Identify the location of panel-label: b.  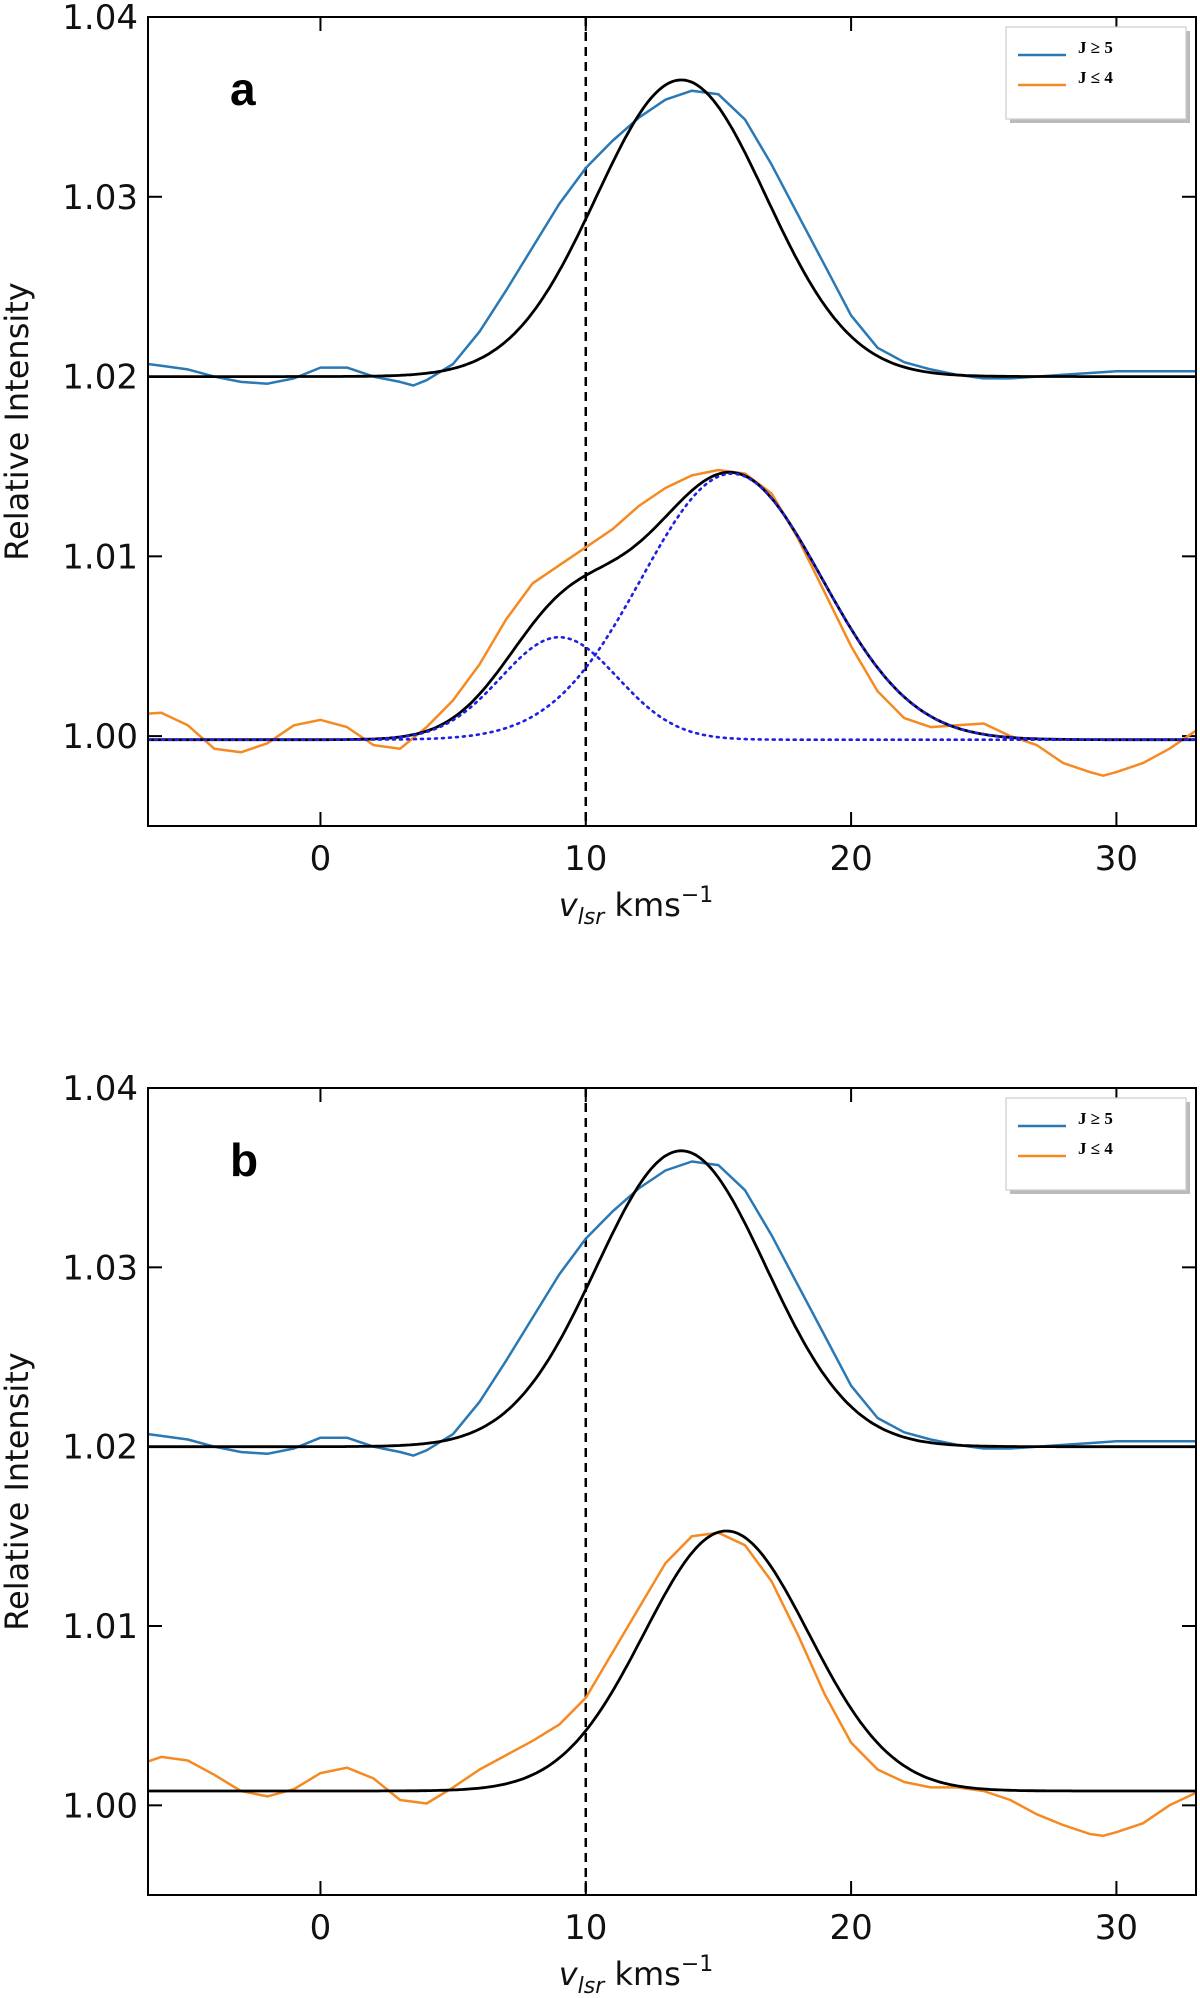
(244, 1160).